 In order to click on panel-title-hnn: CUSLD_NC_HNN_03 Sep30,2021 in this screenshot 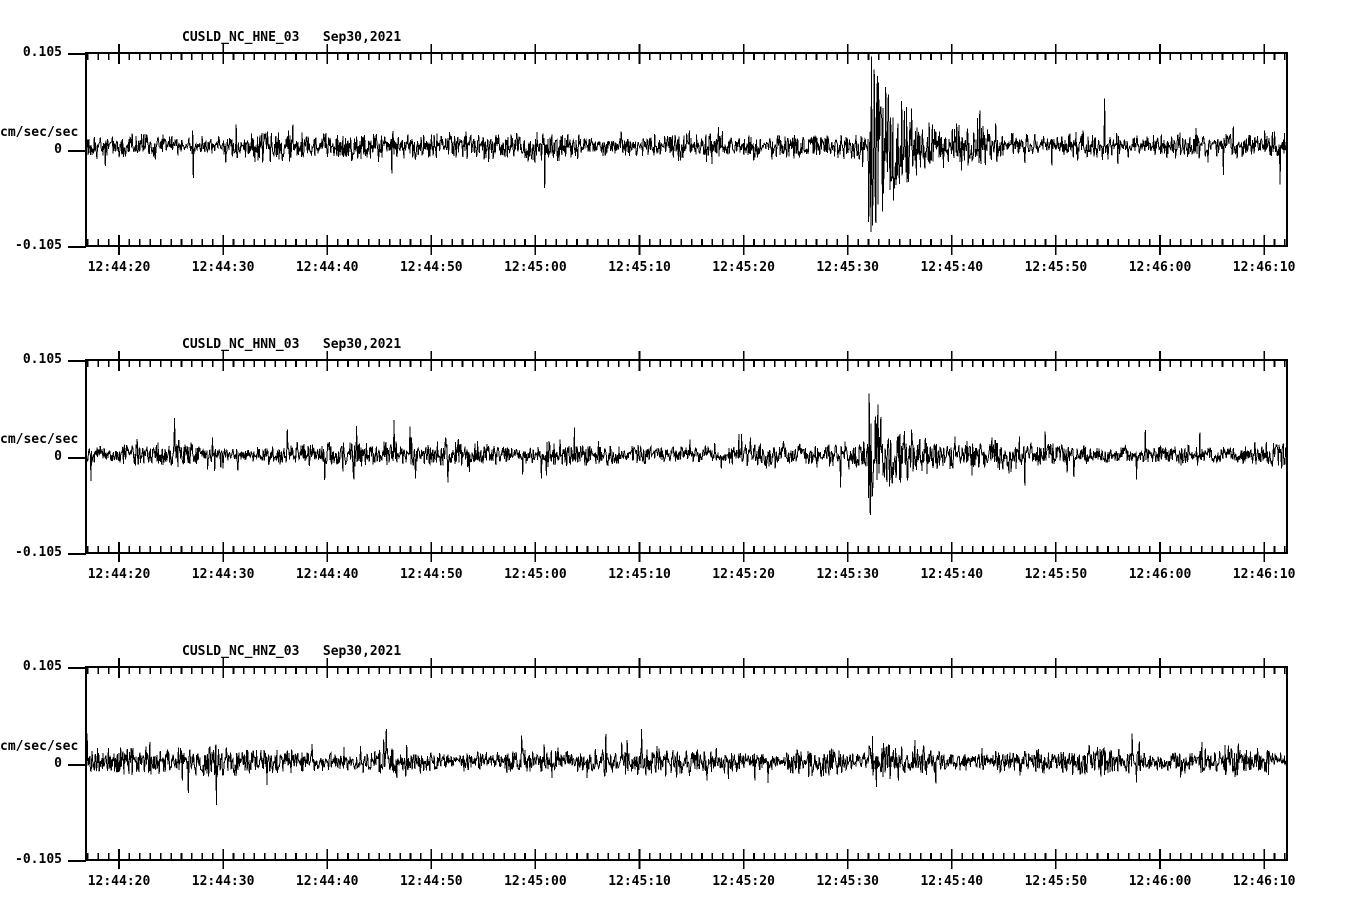, I will do `click(292, 344)`.